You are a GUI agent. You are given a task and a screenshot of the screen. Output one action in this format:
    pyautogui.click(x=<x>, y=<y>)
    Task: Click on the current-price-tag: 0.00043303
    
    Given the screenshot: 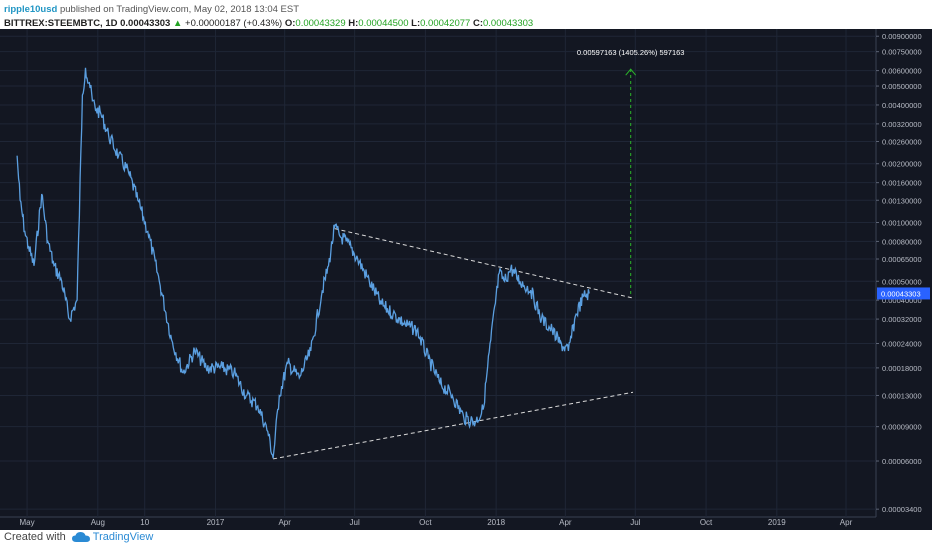 What is the action you would take?
    pyautogui.click(x=903, y=293)
    